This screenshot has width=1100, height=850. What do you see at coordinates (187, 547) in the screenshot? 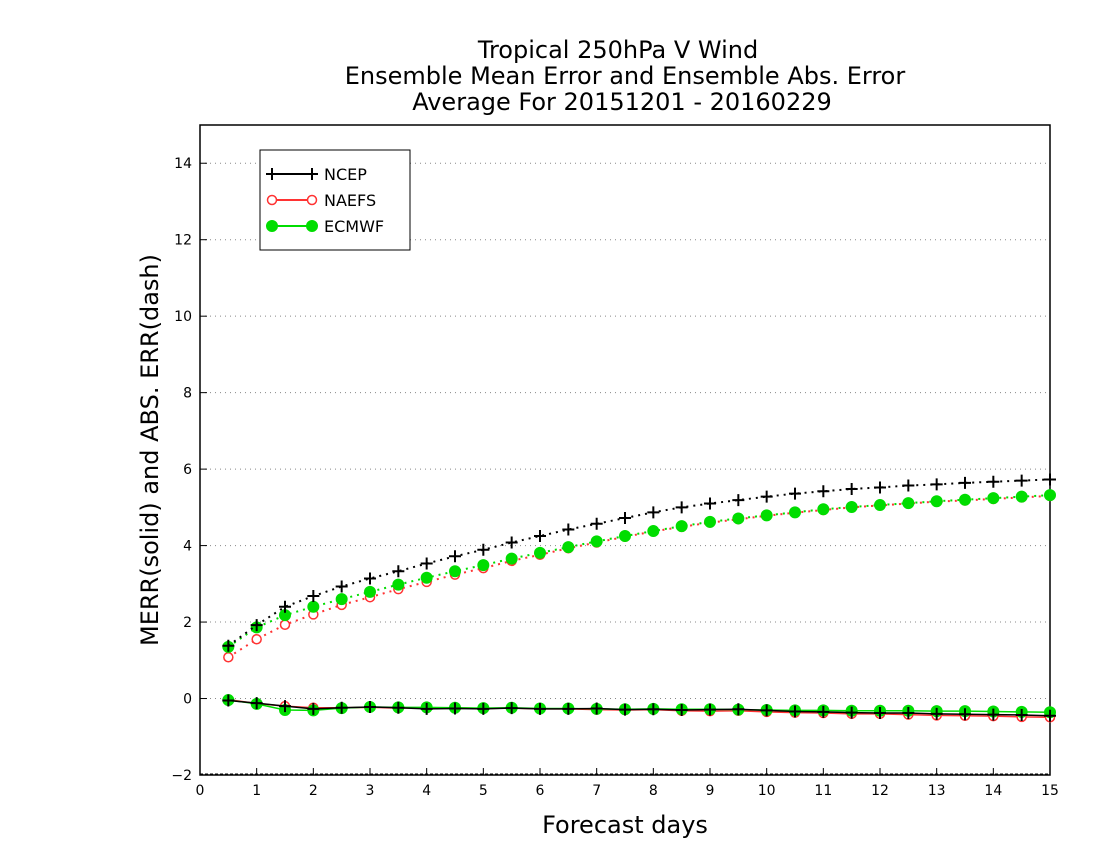
I see `y-tick-label: 4` at bounding box center [187, 547].